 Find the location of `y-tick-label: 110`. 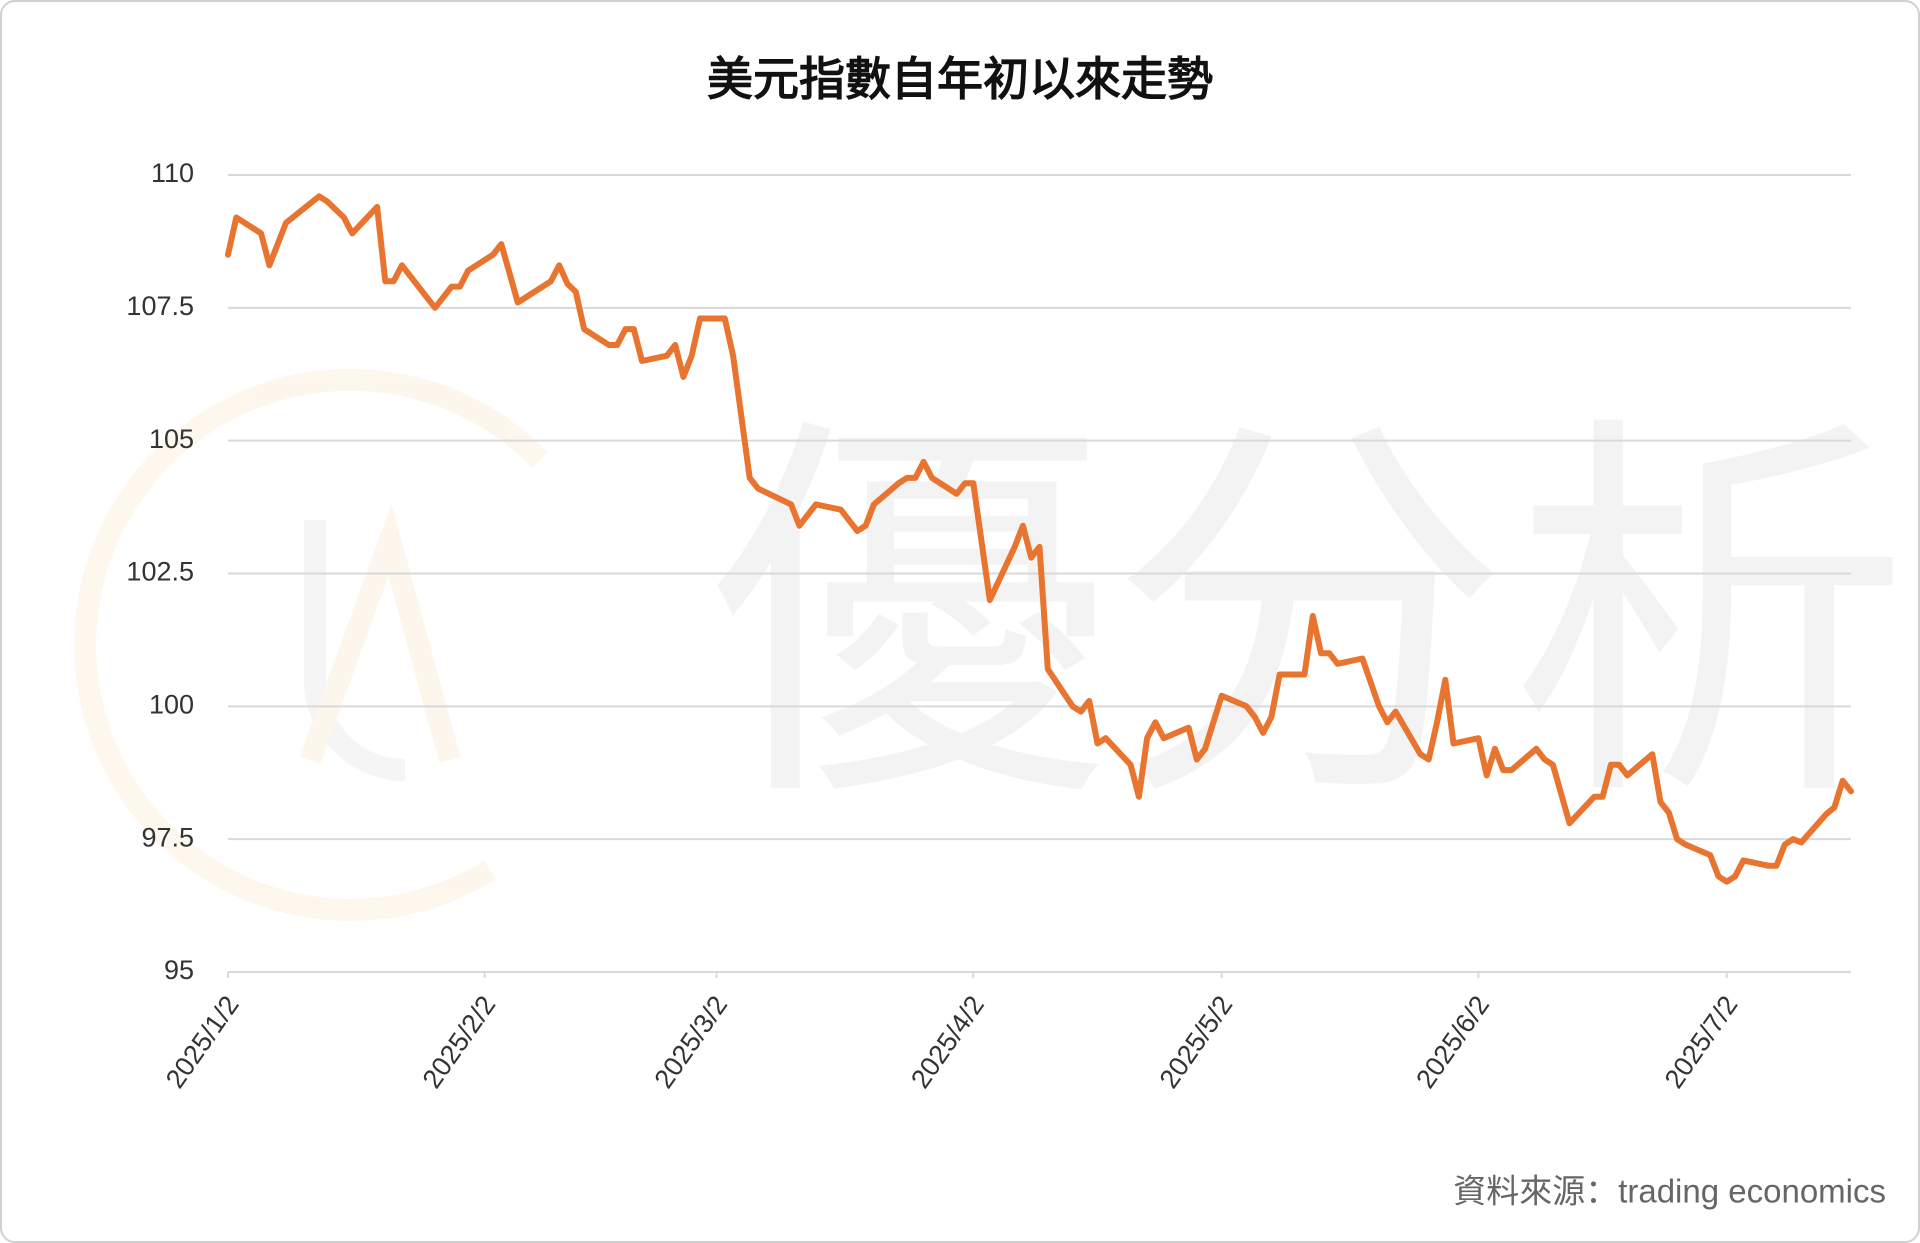

y-tick-label: 110 is located at coordinates (172, 173).